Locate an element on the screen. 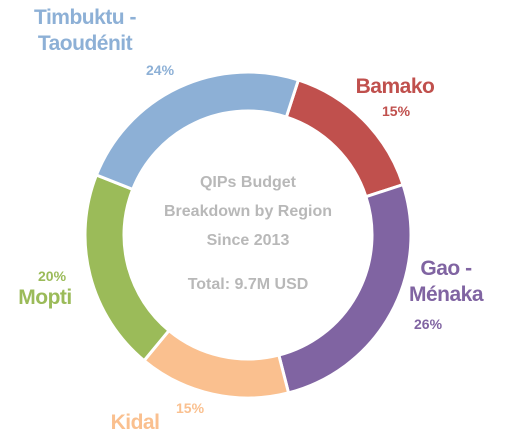  center-title: QIPs Budget is located at coordinates (248, 182).